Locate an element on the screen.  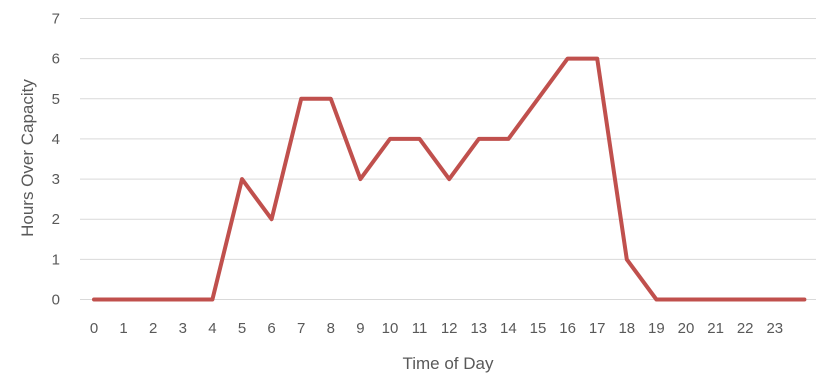
x-tick-label: 9 is located at coordinates (360, 328).